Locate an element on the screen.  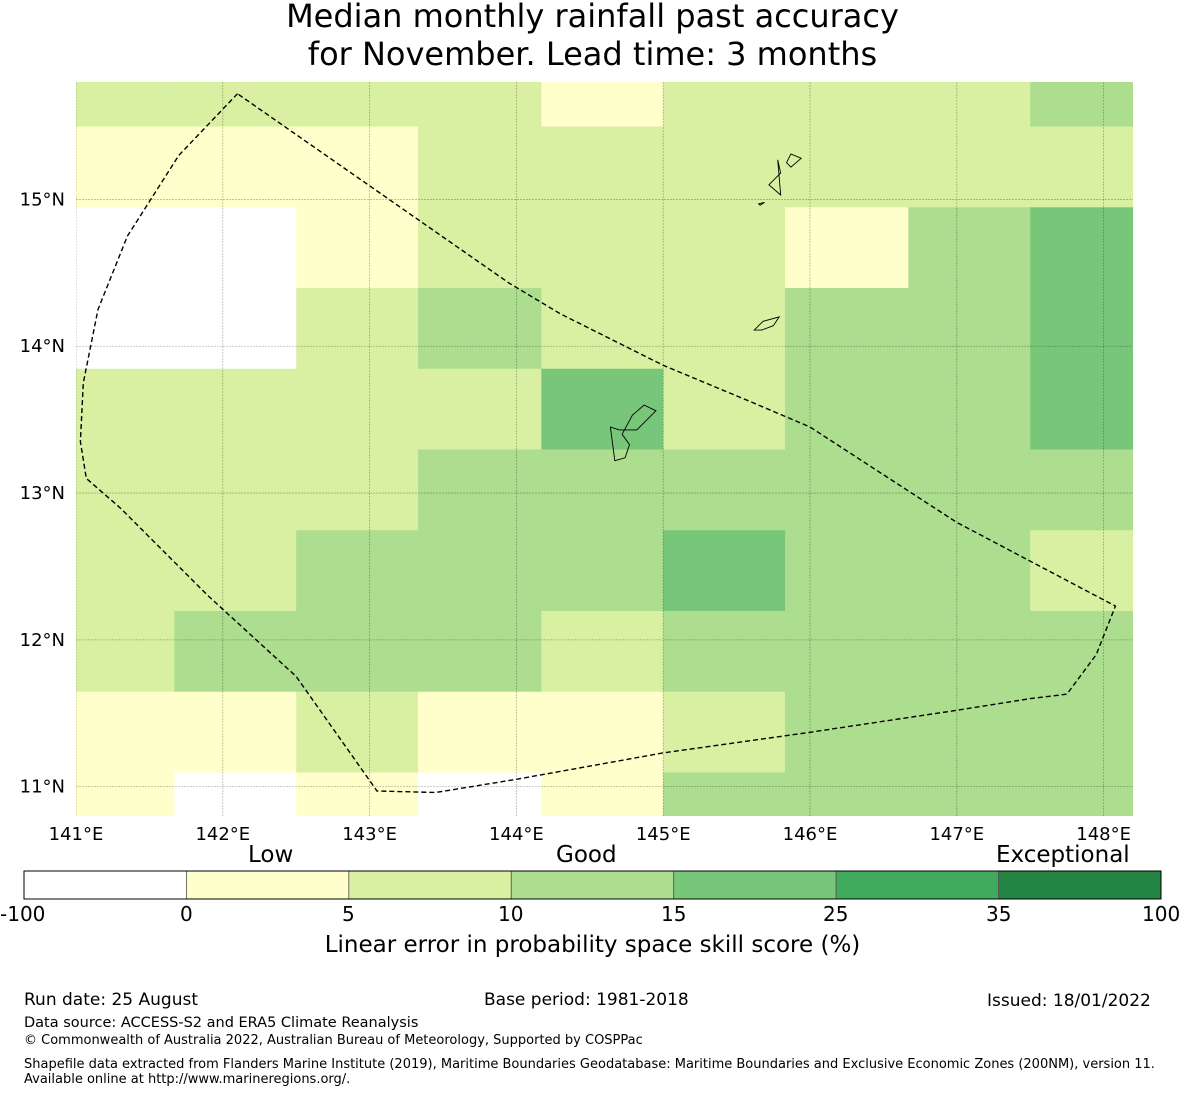
colorbar-word-exceptional: Exceptional is located at coordinates (1063, 855).